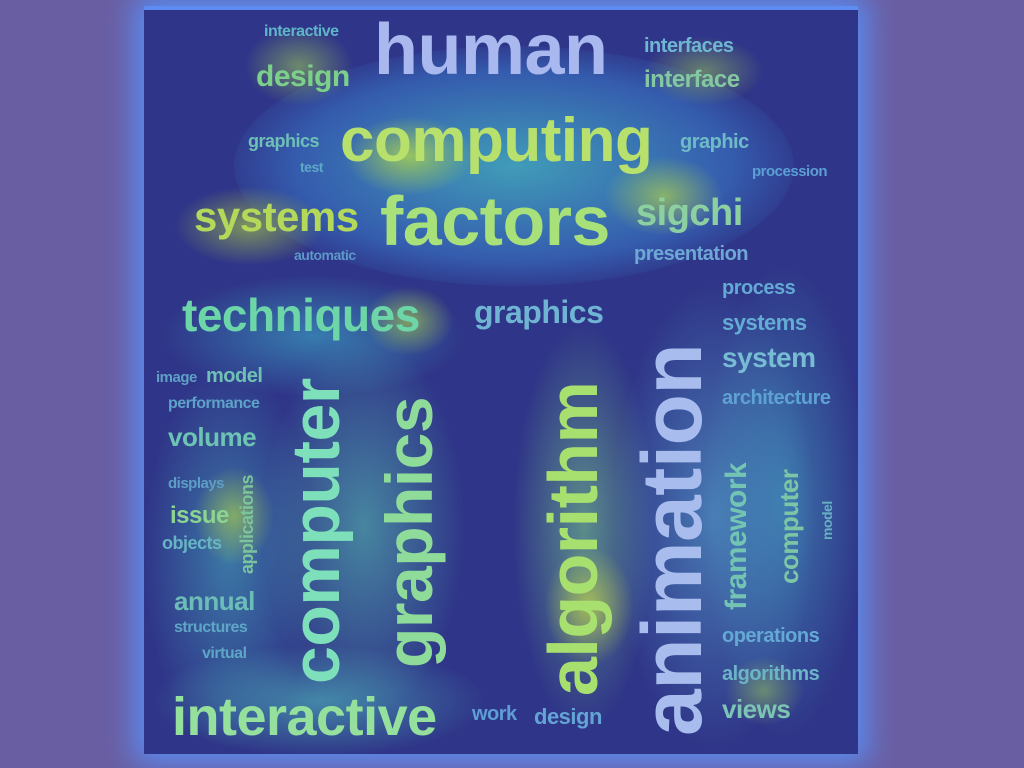 The width and height of the screenshot is (1024, 768). I want to click on word-algorithms: algorithms, so click(771, 674).